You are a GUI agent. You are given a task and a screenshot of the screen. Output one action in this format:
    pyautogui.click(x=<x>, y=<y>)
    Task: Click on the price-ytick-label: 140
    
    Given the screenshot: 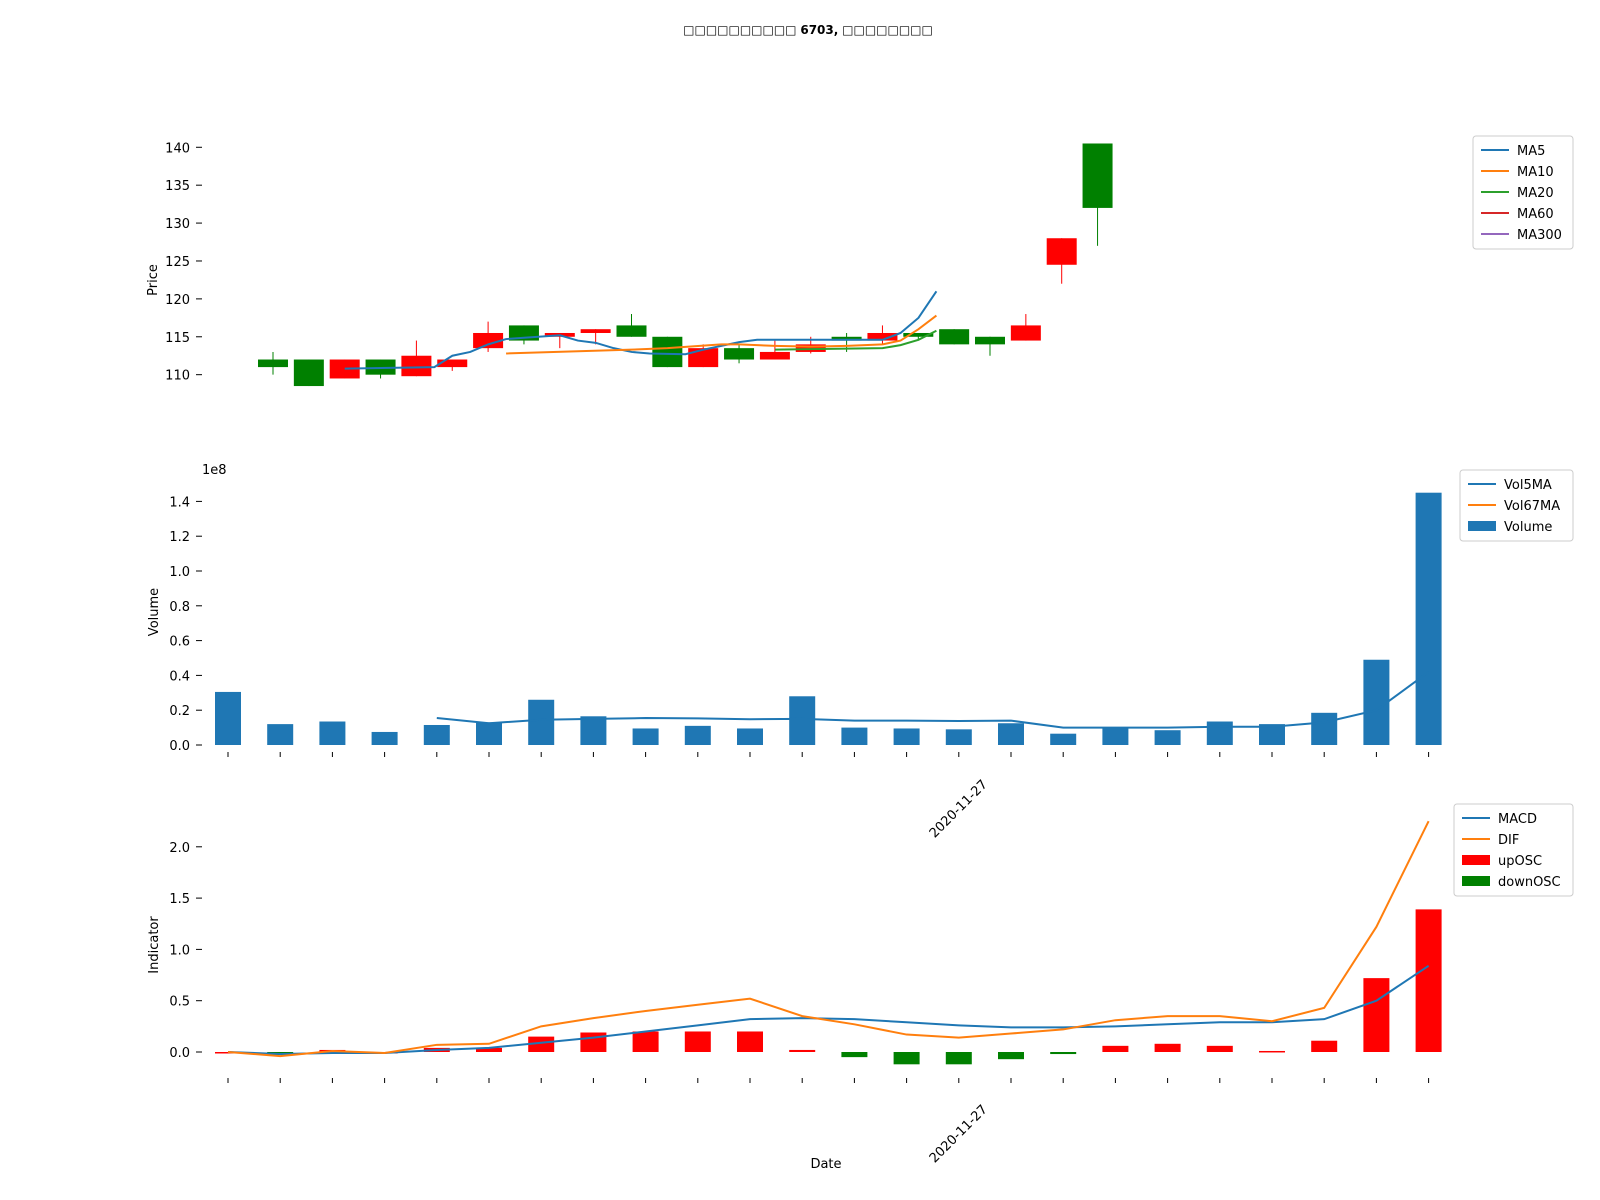 What is the action you would take?
    pyautogui.click(x=177, y=148)
    